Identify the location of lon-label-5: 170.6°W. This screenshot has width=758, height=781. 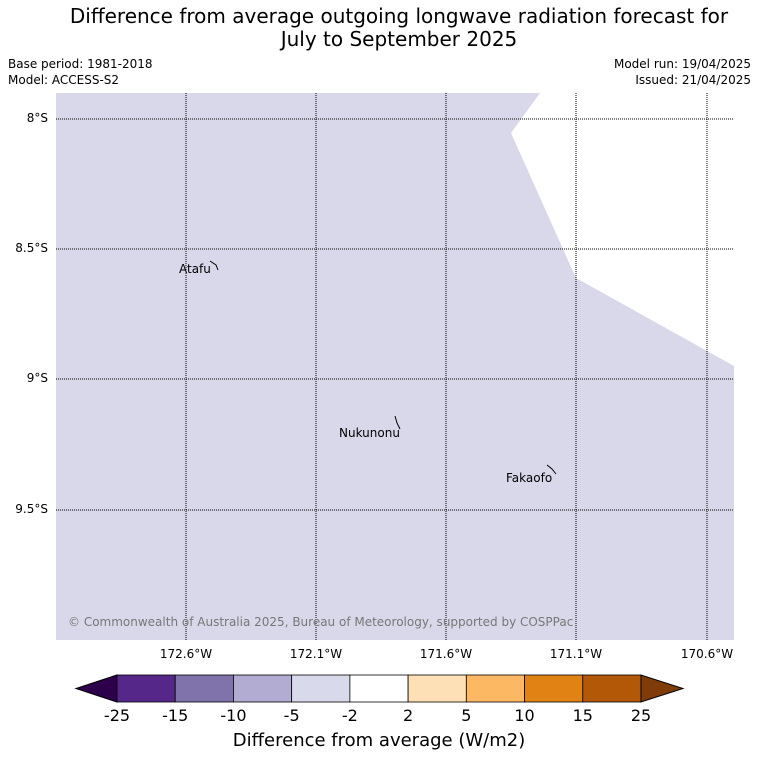
(707, 654).